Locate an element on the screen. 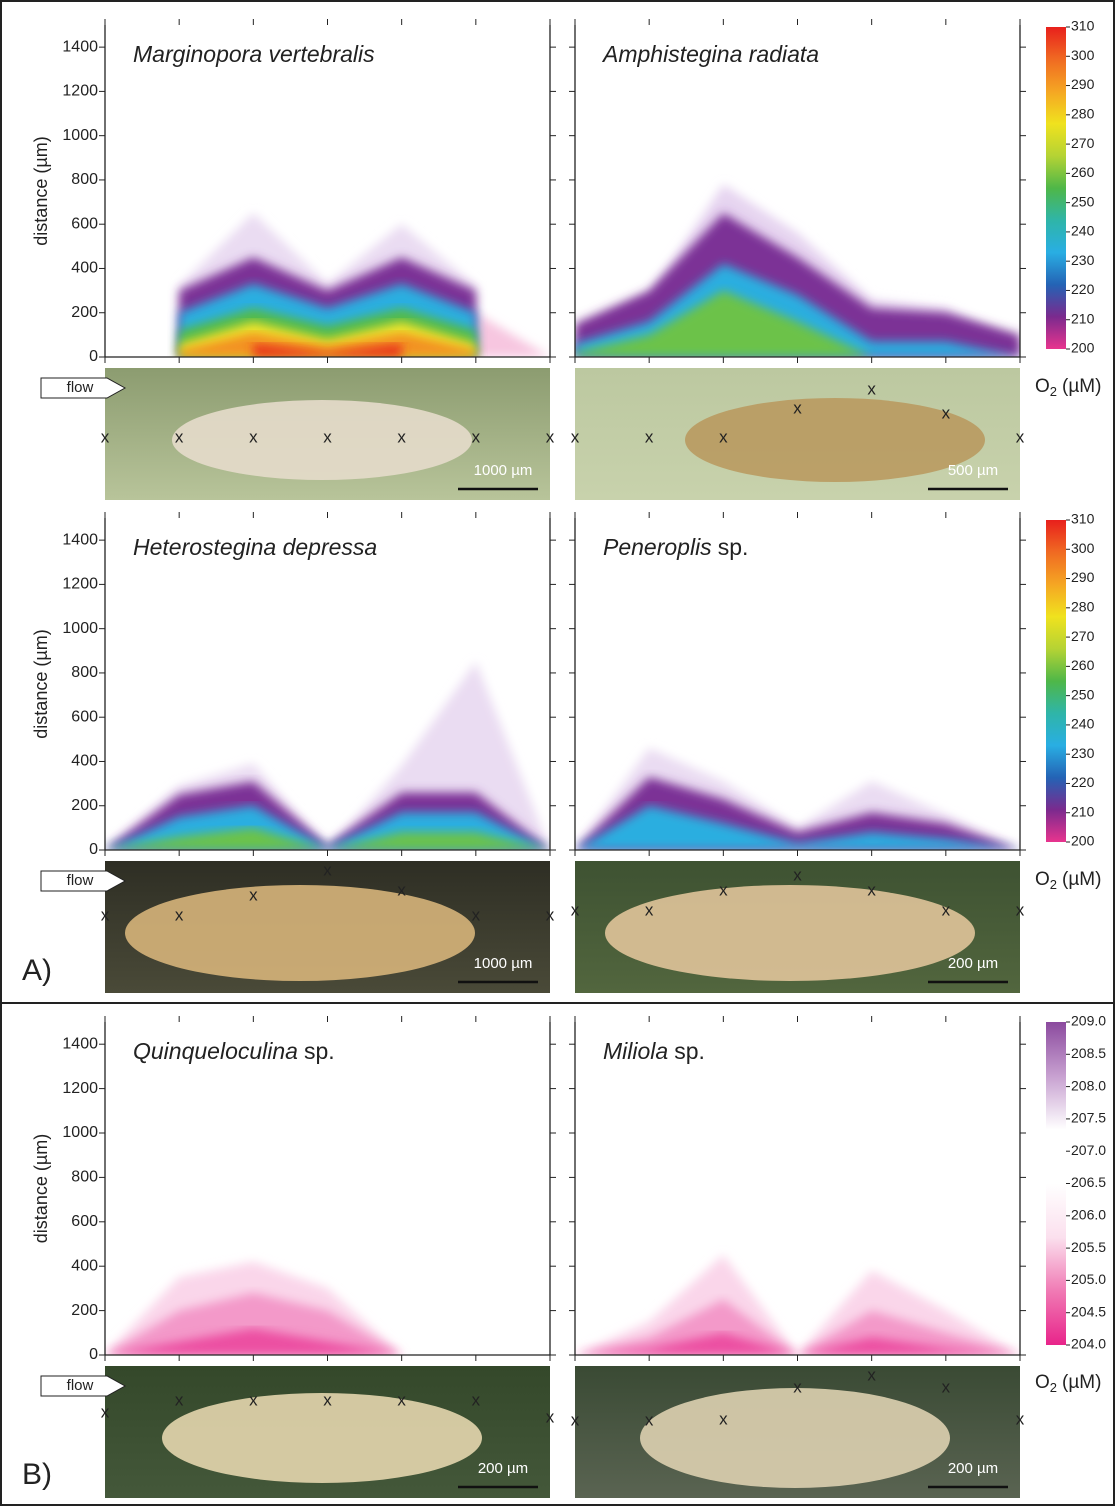 The height and width of the screenshot is (1506, 1115). title-part: Amphistegina radiata is located at coordinates (710, 54).